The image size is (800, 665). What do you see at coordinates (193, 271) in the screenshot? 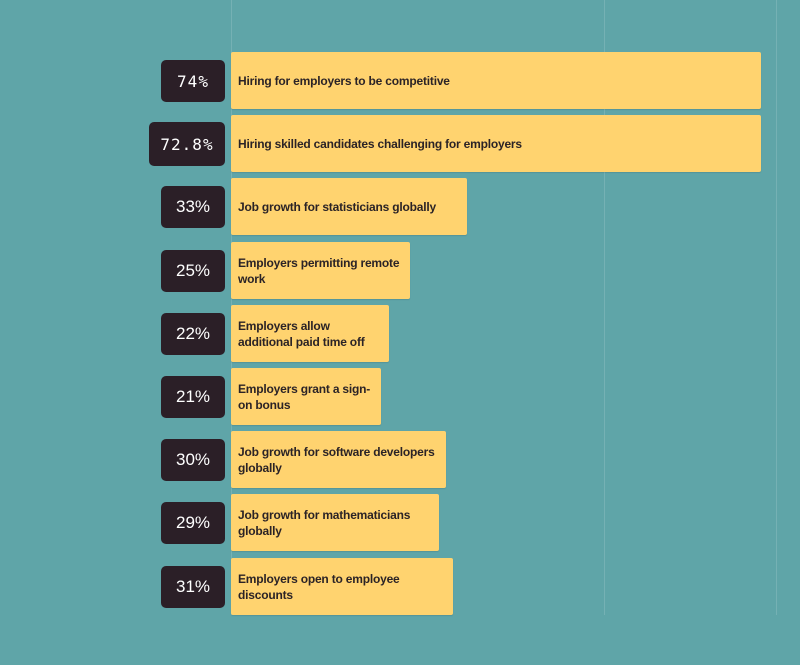
I see `value-label: 25%` at bounding box center [193, 271].